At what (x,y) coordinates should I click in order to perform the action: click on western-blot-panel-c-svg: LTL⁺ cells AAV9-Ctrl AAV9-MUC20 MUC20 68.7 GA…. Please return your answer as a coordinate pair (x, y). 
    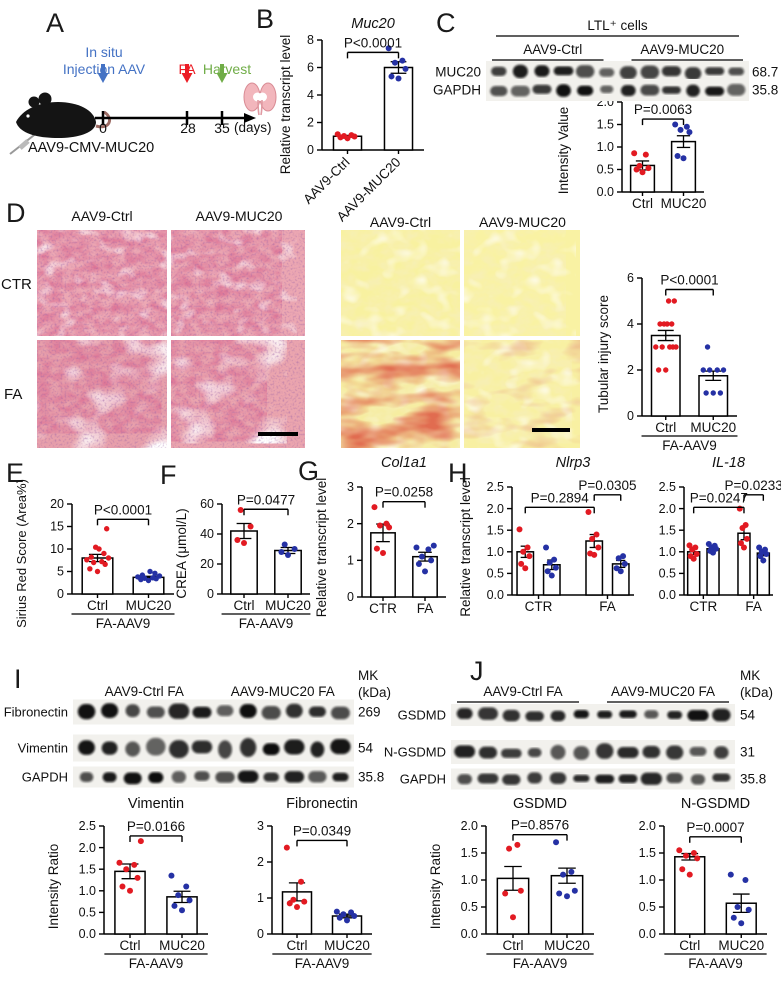
    Looking at the image, I should click on (605, 59).